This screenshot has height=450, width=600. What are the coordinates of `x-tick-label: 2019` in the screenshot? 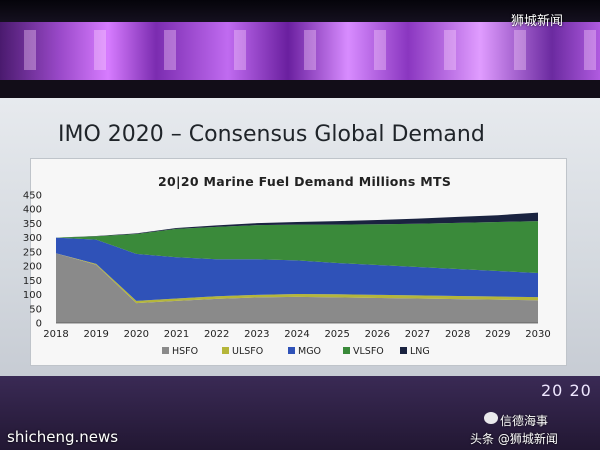 It's located at (95, 334).